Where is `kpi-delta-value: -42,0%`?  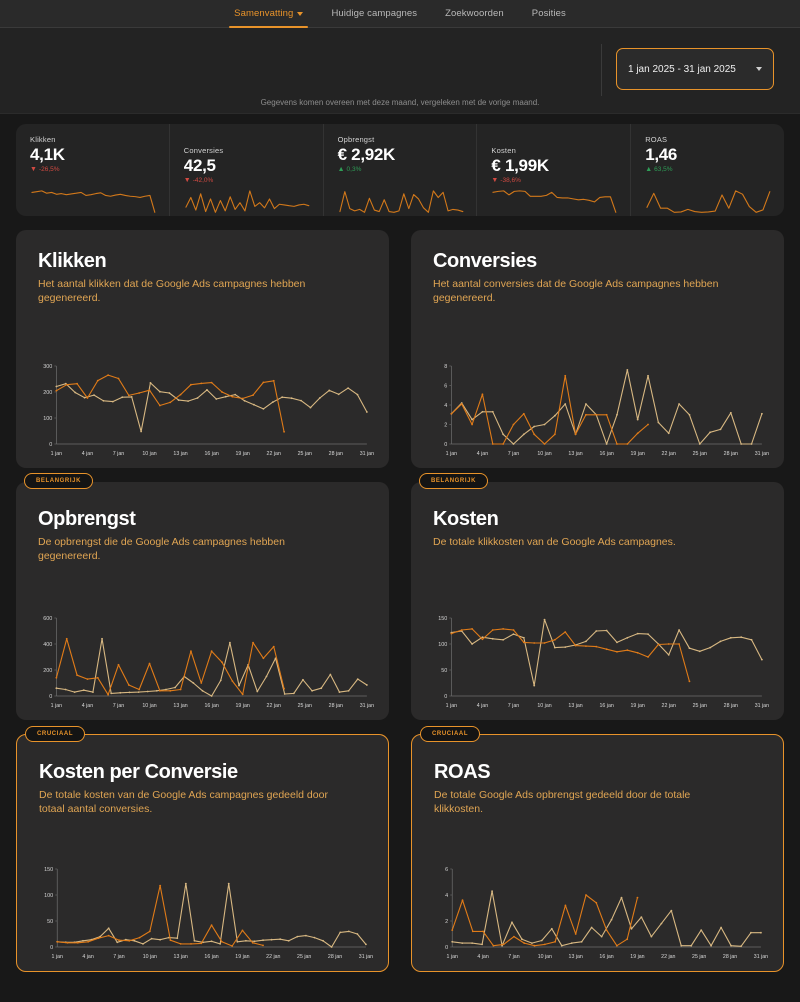
kpi-delta-value: -42,0% is located at coordinates (203, 180).